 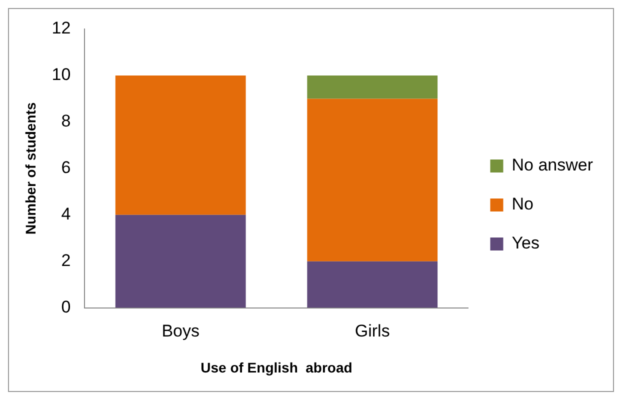 I want to click on y-tick-label: 8, so click(x=66, y=121).